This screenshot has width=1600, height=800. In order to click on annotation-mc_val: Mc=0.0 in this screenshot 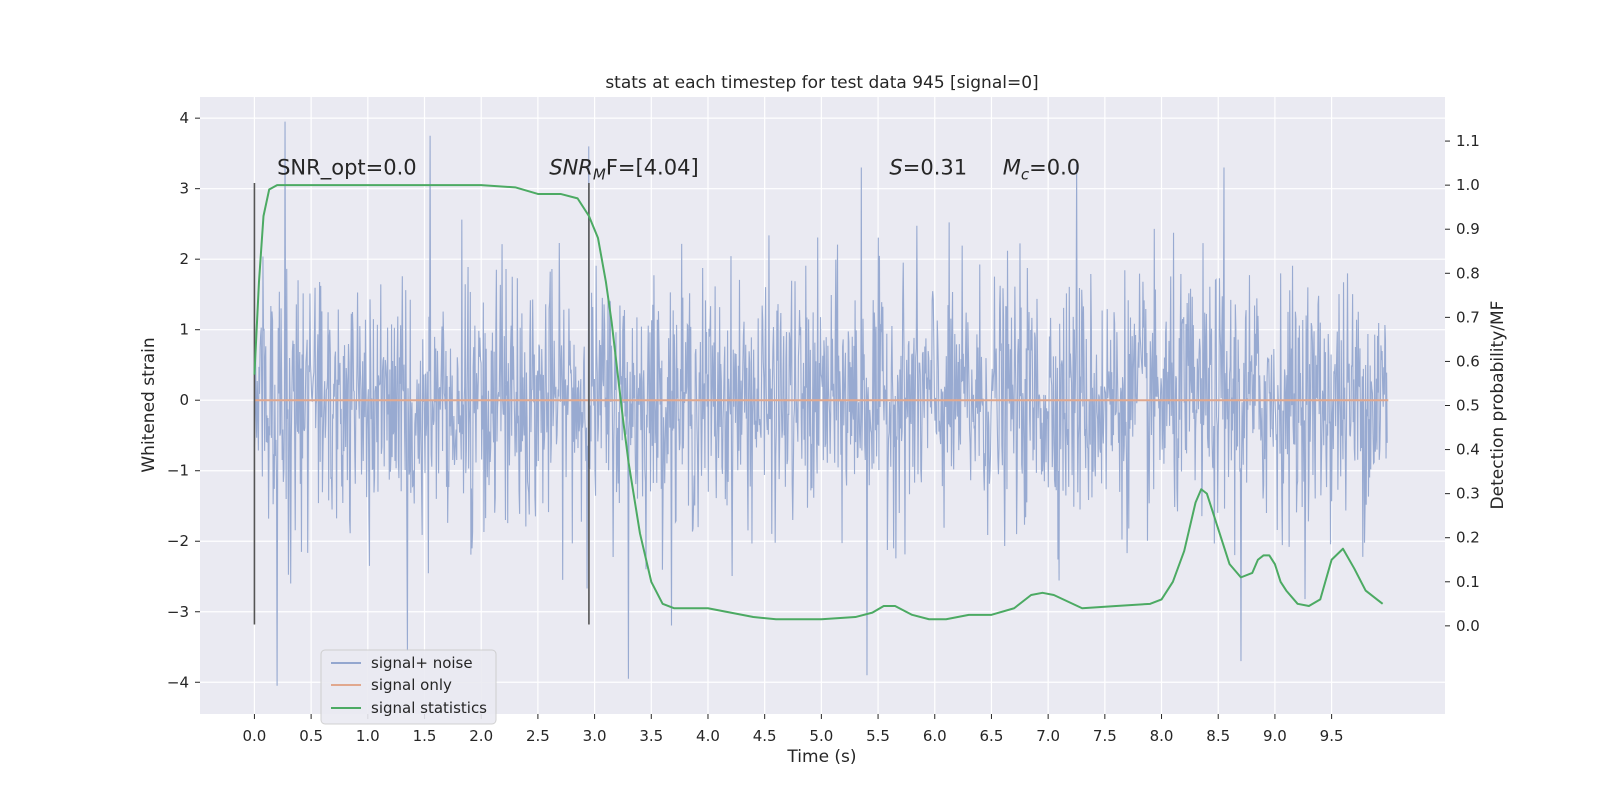, I will do `click(1041, 170)`.